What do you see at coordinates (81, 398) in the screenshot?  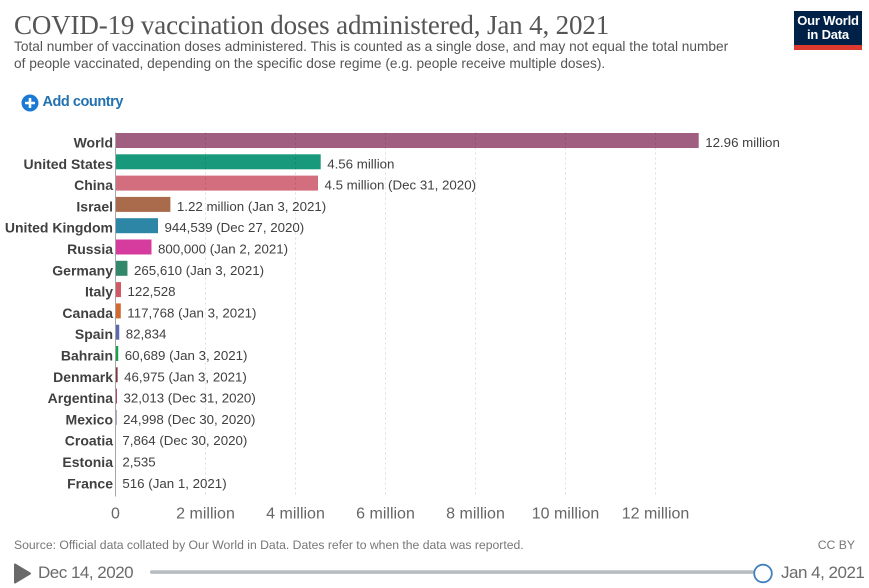 I see `svg-text: Argentina` at bounding box center [81, 398].